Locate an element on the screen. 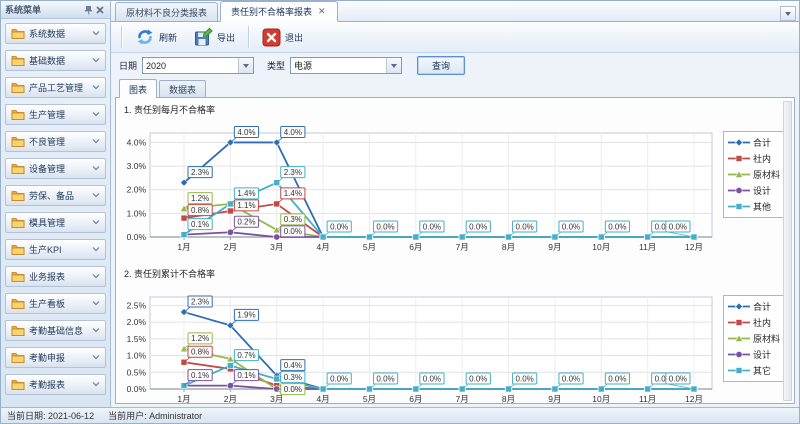  sidebar-item: 模具管理 is located at coordinates (55, 222).